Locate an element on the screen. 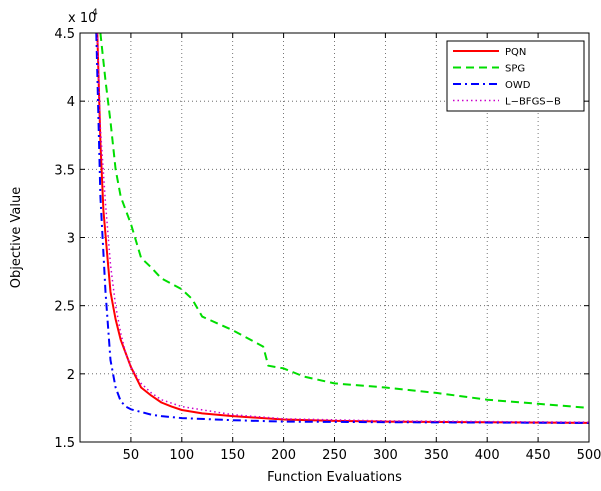 The width and height of the screenshot is (601, 491). x-tick-label: 200 is located at coordinates (283, 455).